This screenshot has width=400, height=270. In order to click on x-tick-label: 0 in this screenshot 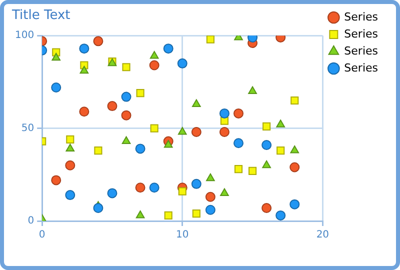, I will do `click(42, 235)`.